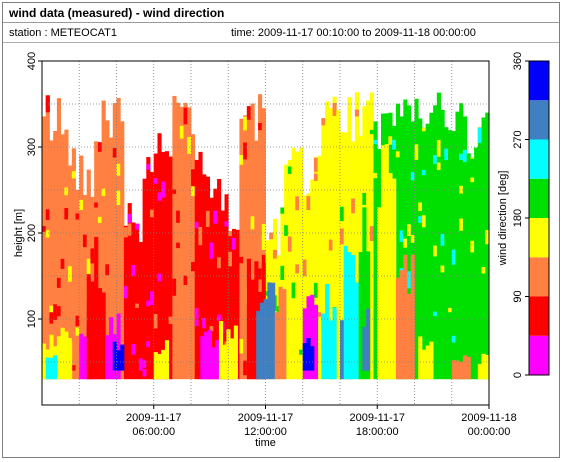  Describe the element at coordinates (19, 233) in the screenshot. I see `y-axis-label: height [m]` at that location.